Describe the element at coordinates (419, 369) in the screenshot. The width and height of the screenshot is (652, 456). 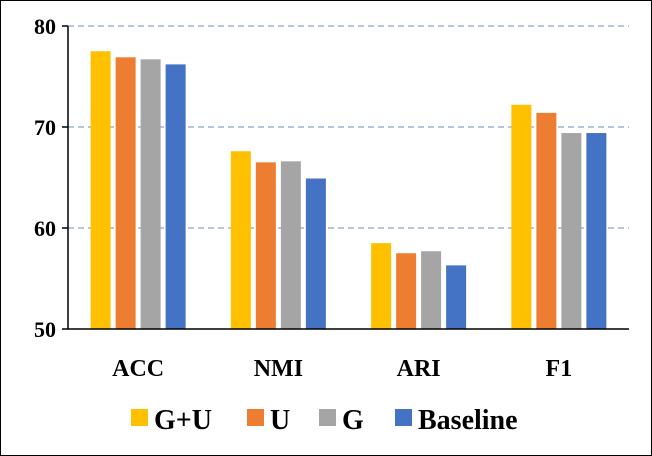
I see `x-category-label: ARI` at that location.